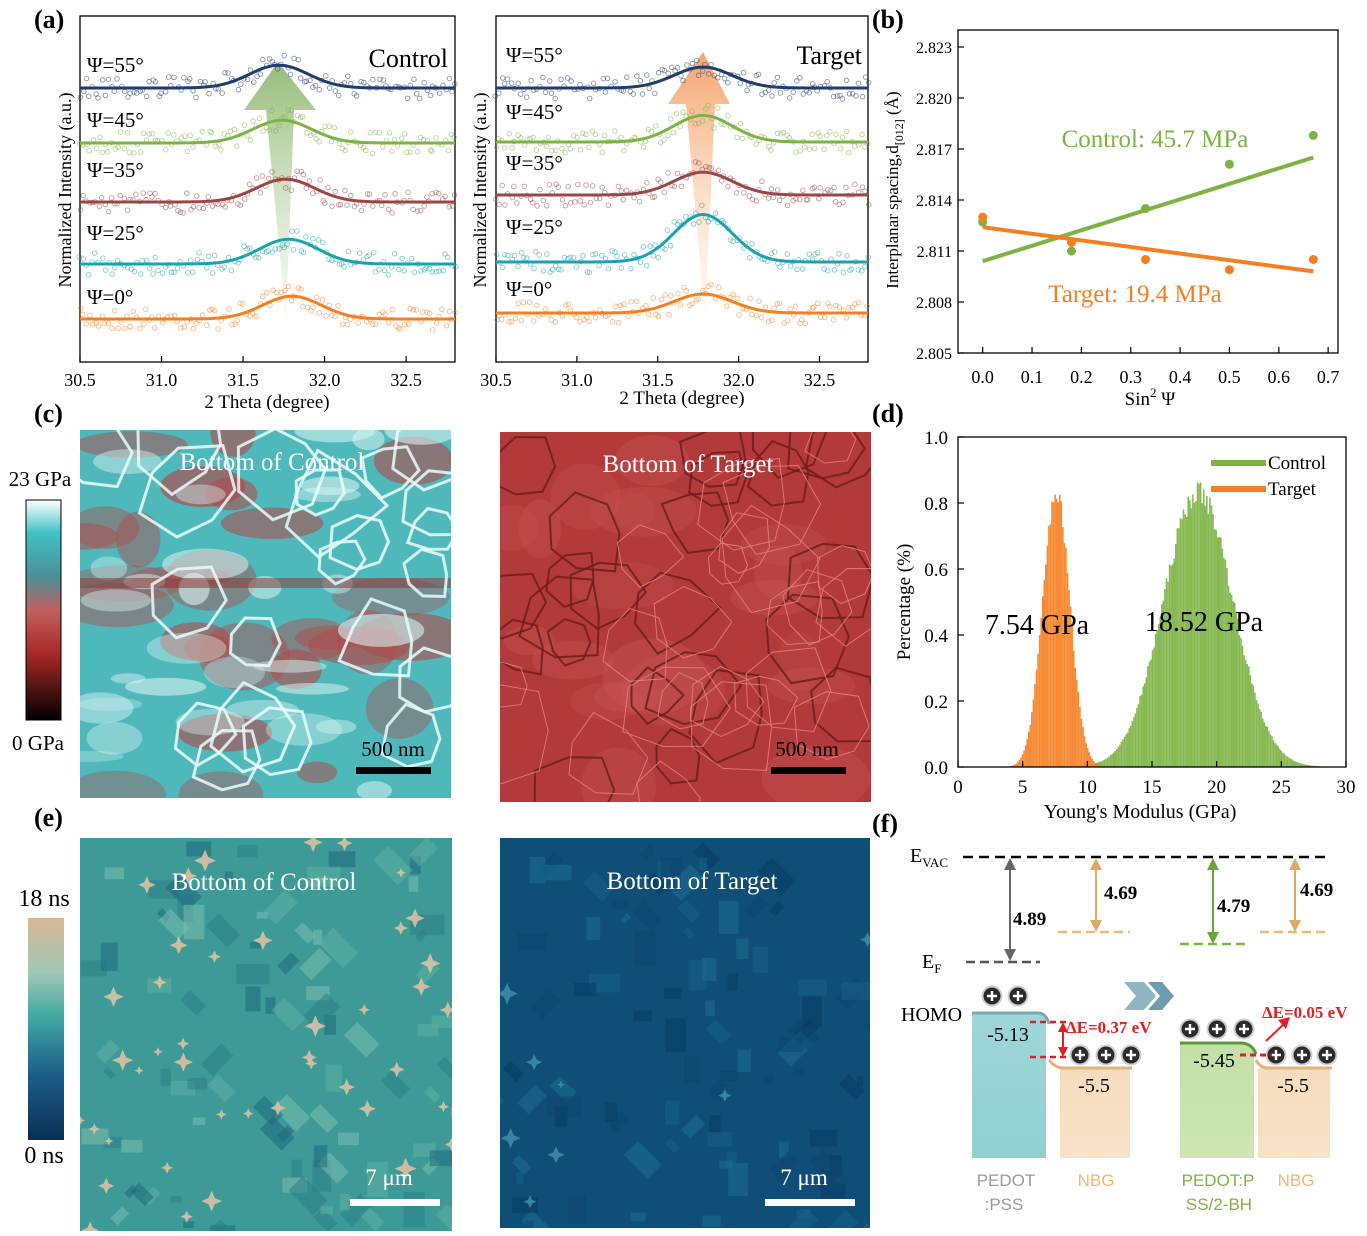 The image size is (1367, 1236). I want to click on y-tick-label: 0.4, so click(936, 636).